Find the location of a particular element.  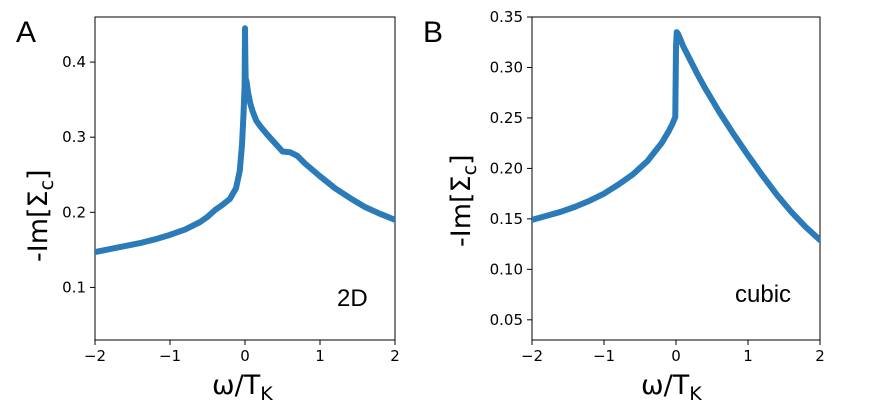

panel-a-ylabel-main: -Im[Σ is located at coordinates (38, 226).